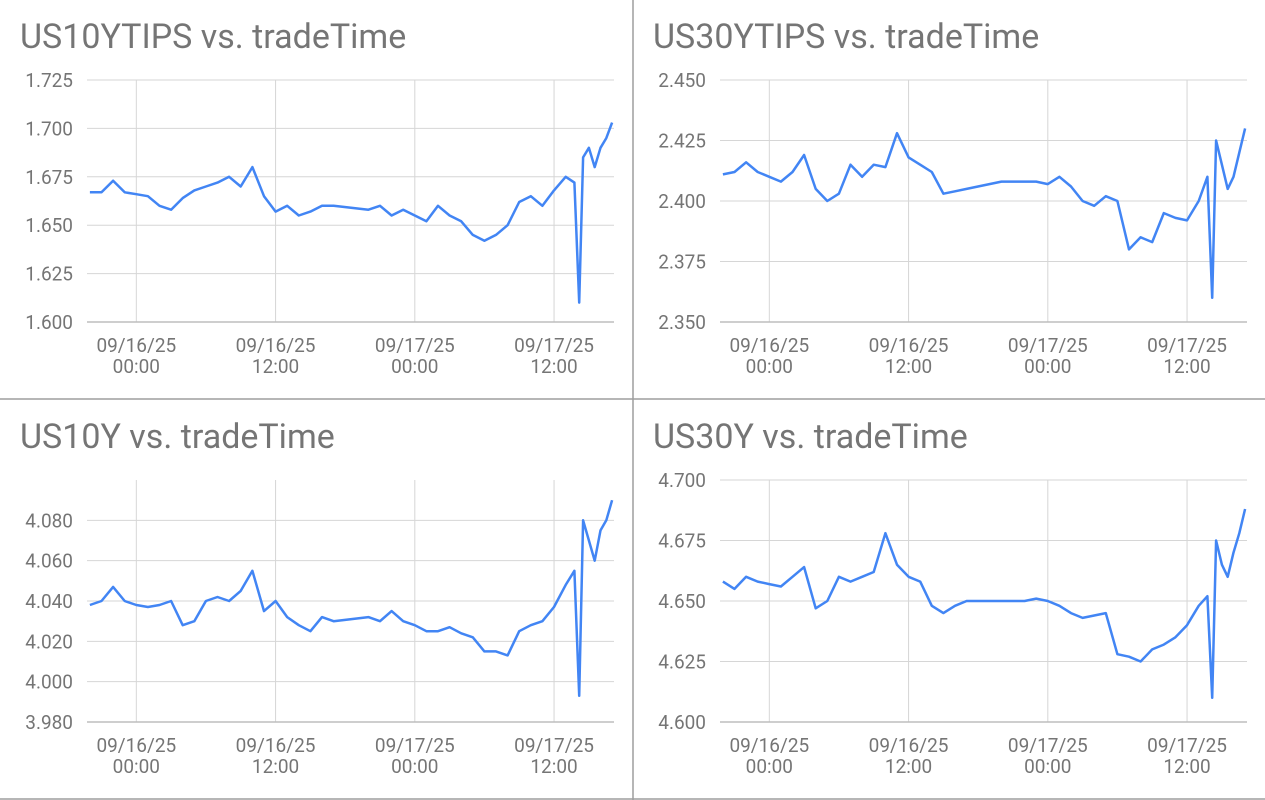 The height and width of the screenshot is (800, 1265). I want to click on y-tick-label: 1.650, so click(49, 225).